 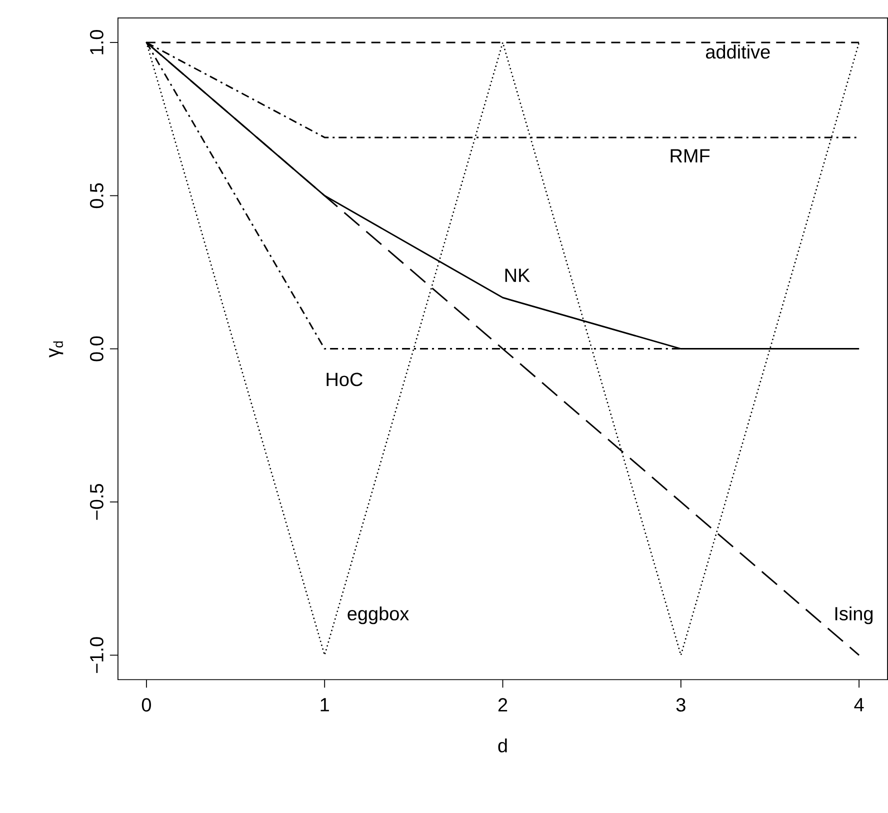 I want to click on y-tick-label: 1.0, so click(x=97, y=42).